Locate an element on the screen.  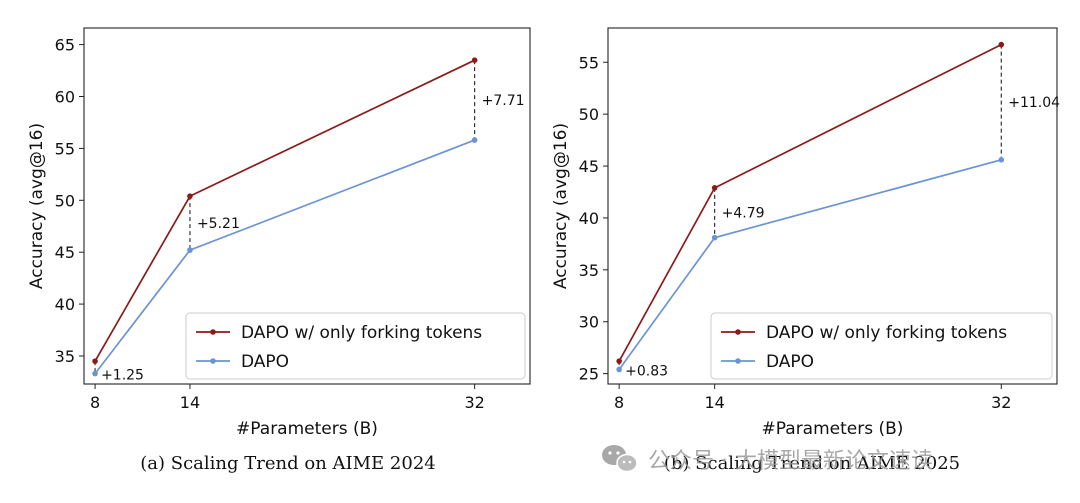
y-tick-label: 65 is located at coordinates (65, 45).